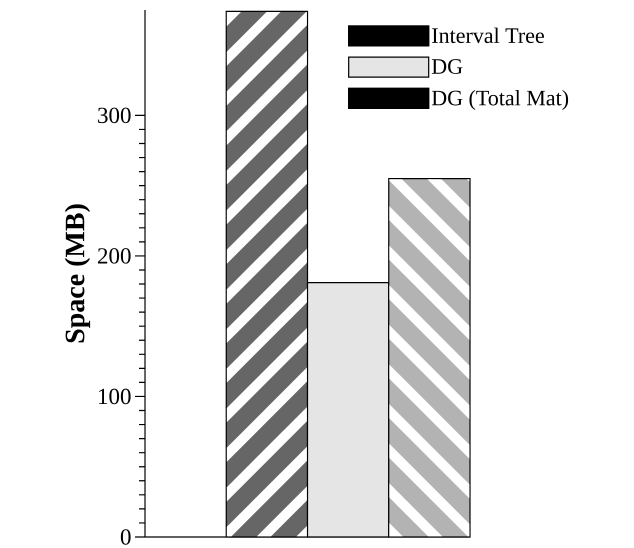  I want to click on y-tick-label: 200, so click(114, 256).